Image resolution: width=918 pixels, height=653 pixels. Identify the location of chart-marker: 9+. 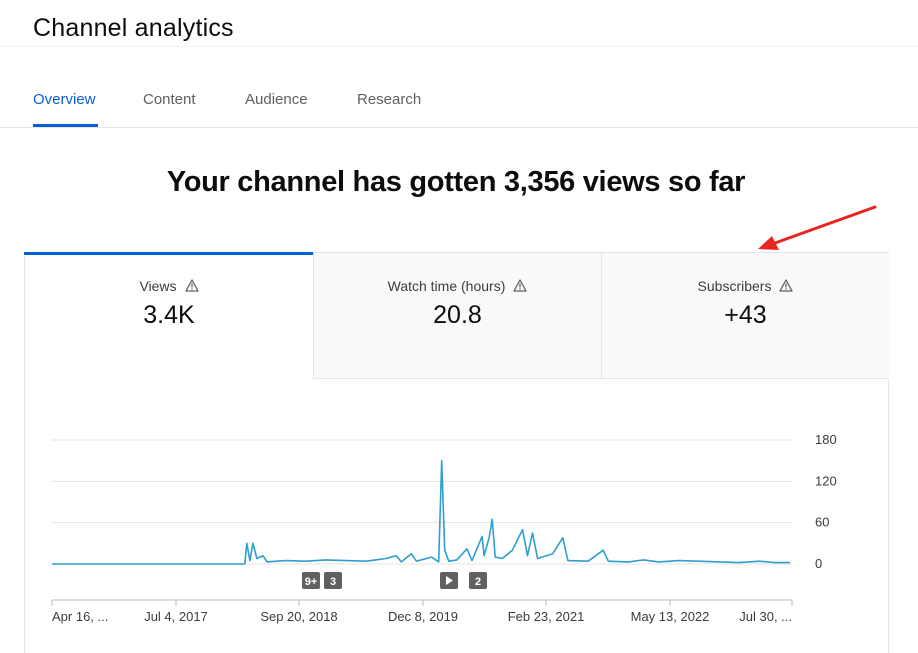
(311, 580).